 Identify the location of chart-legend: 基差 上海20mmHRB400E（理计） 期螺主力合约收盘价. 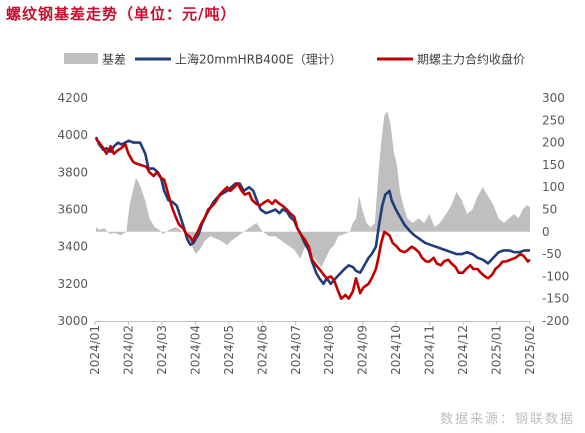
(294, 59).